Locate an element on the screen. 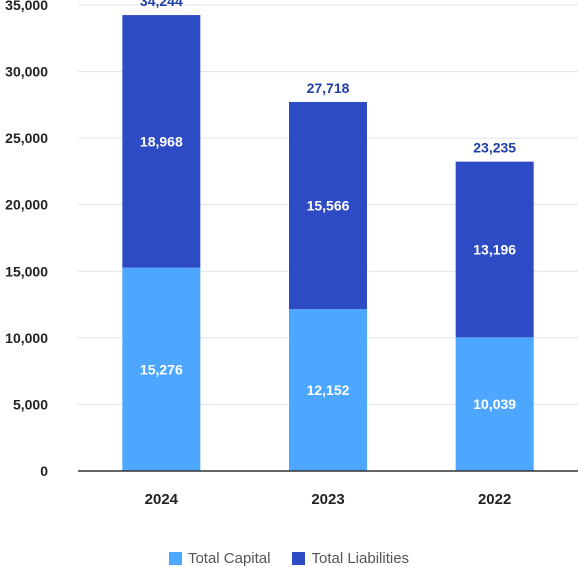 Image resolution: width=578 pixels, height=567 pixels. total-label: 23,235 is located at coordinates (494, 148).